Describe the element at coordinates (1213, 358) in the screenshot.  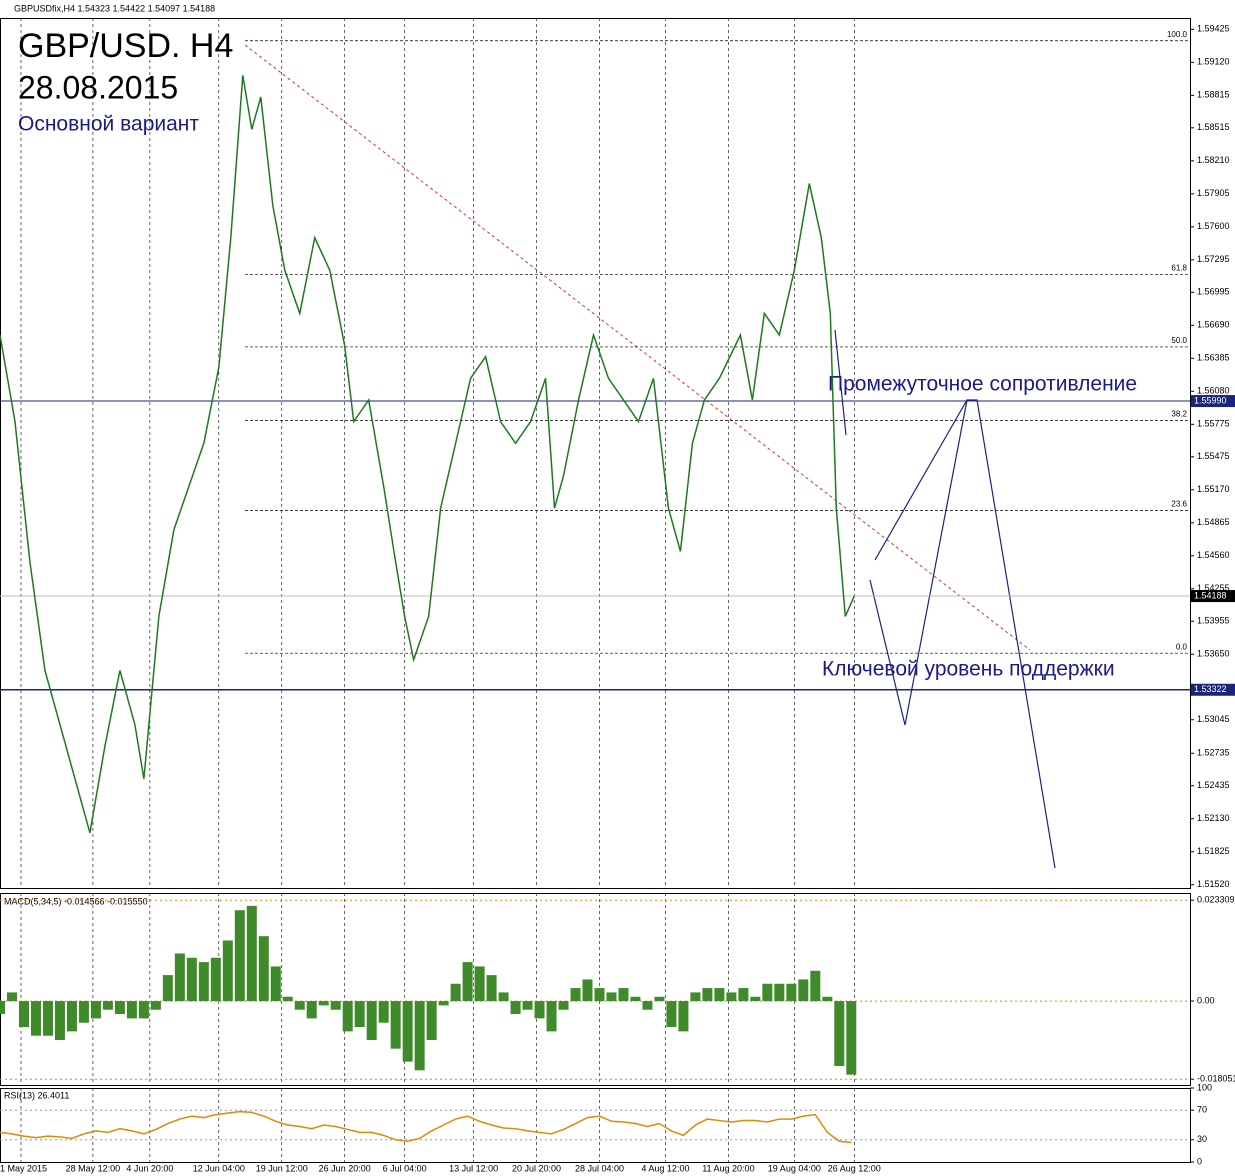
I see `y-tick-label: 1.56385` at that location.